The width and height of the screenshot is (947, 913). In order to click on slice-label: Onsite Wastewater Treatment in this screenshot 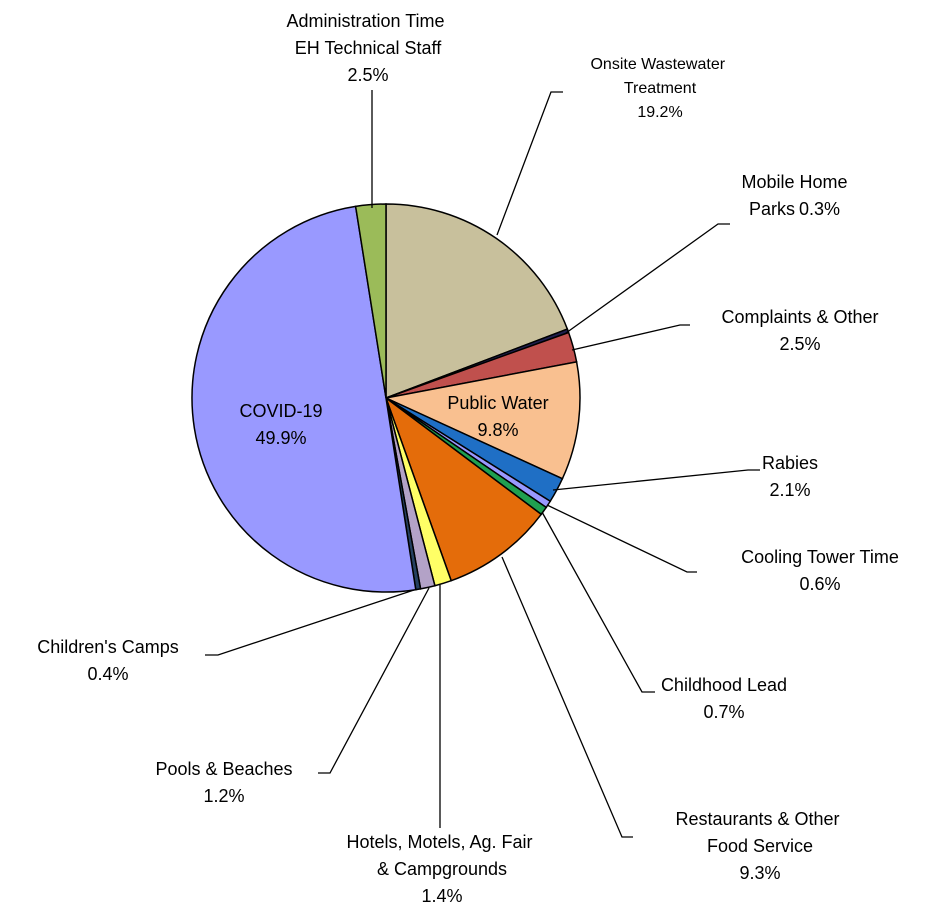, I will do `click(659, 76)`.